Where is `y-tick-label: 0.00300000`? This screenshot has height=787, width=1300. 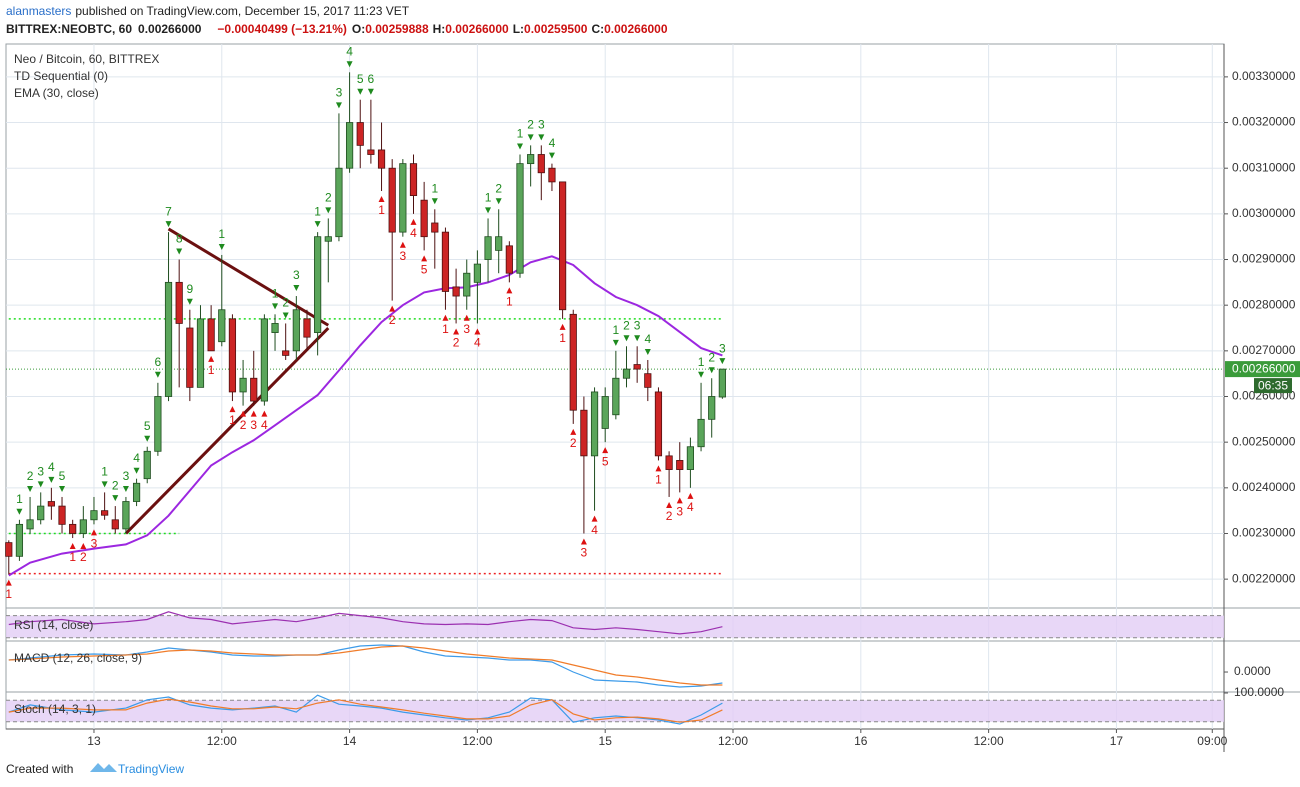
y-tick-label: 0.00300000 is located at coordinates (1264, 213).